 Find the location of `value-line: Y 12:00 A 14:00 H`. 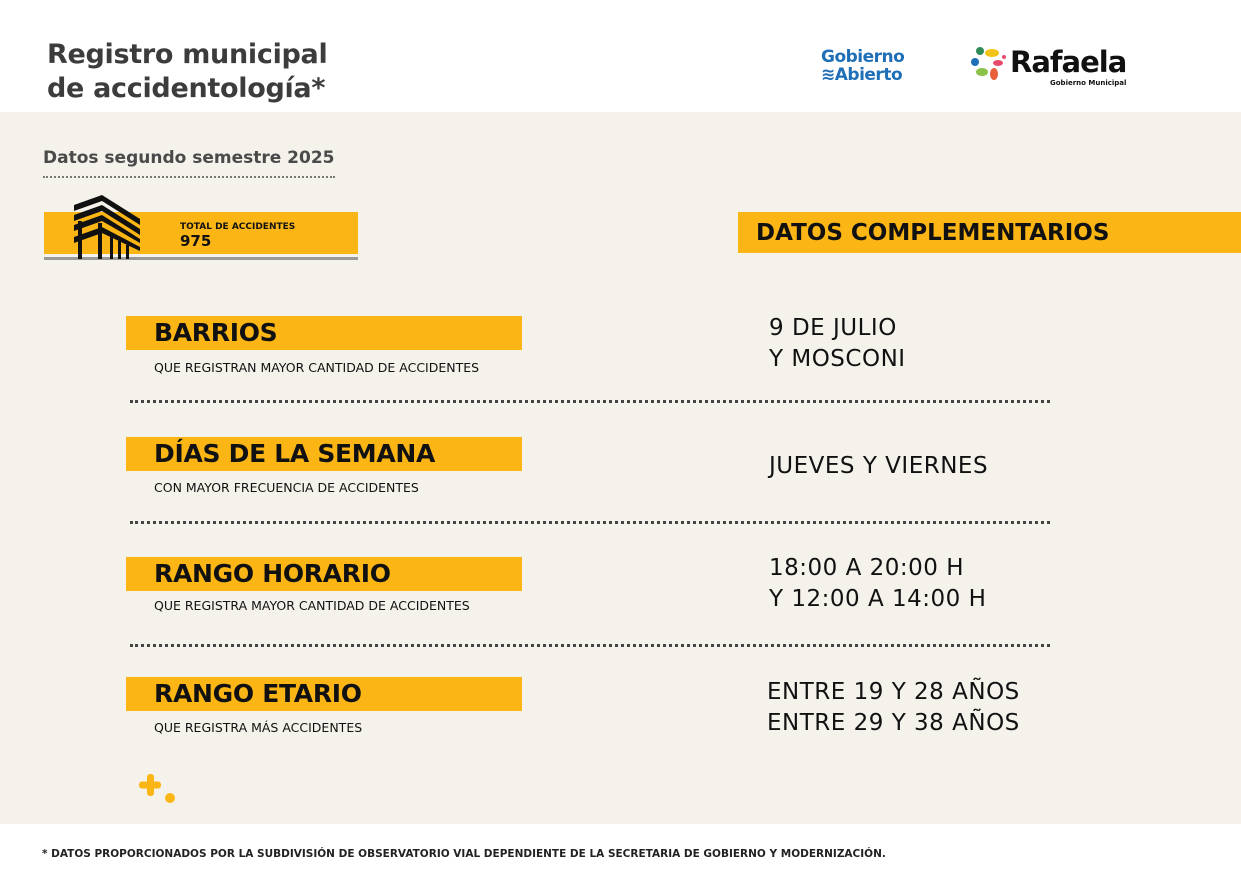

value-line: Y 12:00 A 14:00 H is located at coordinates (878, 599).